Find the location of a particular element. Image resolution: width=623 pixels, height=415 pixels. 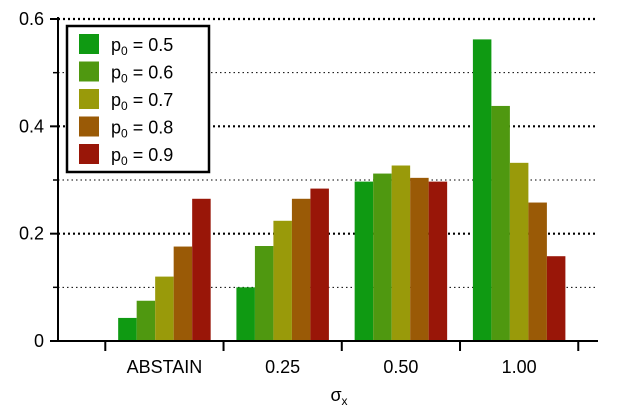

y-tick-label: 0.2 is located at coordinates (31, 234).